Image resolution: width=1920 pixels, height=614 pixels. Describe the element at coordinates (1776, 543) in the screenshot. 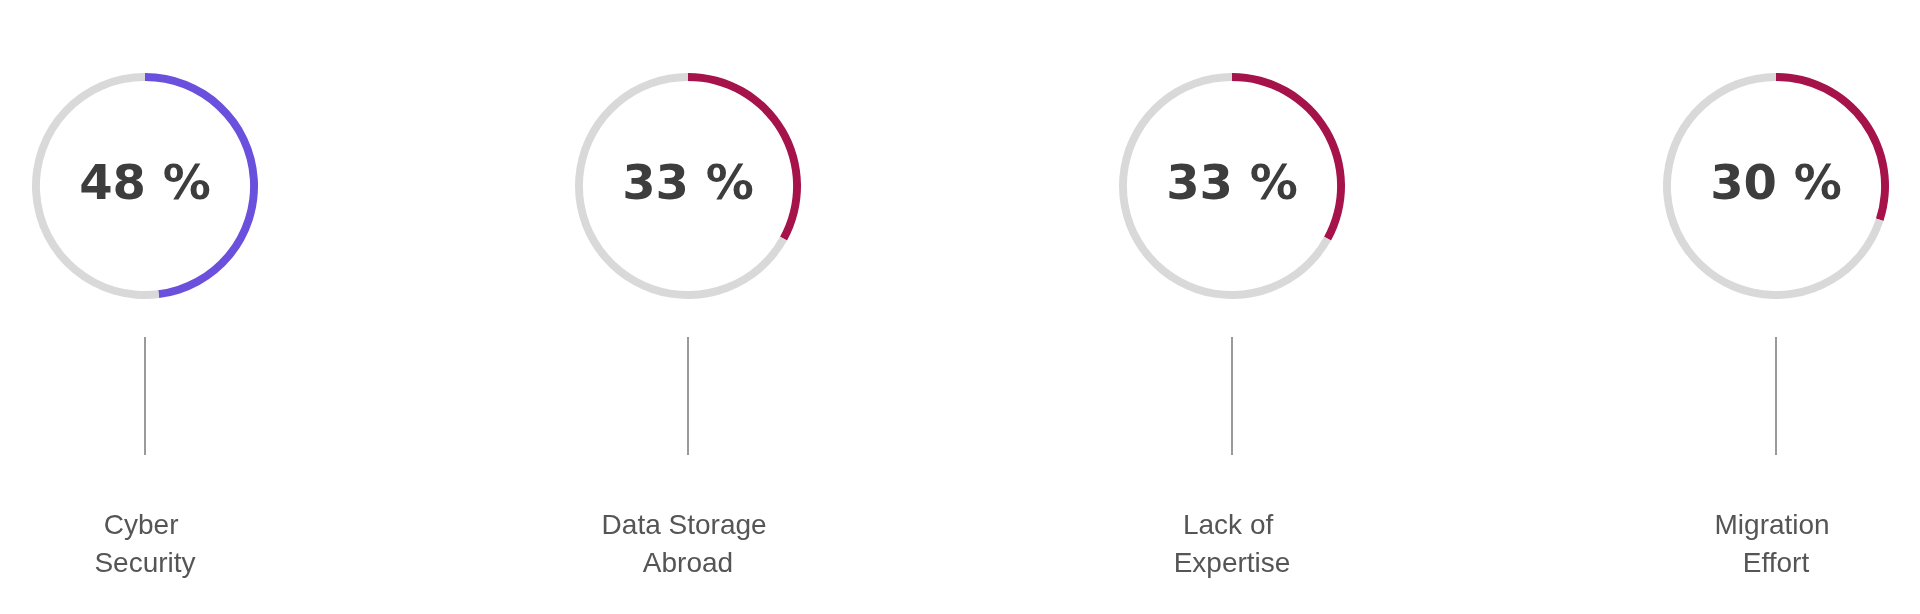

I see `text: Migration Effort` at that location.